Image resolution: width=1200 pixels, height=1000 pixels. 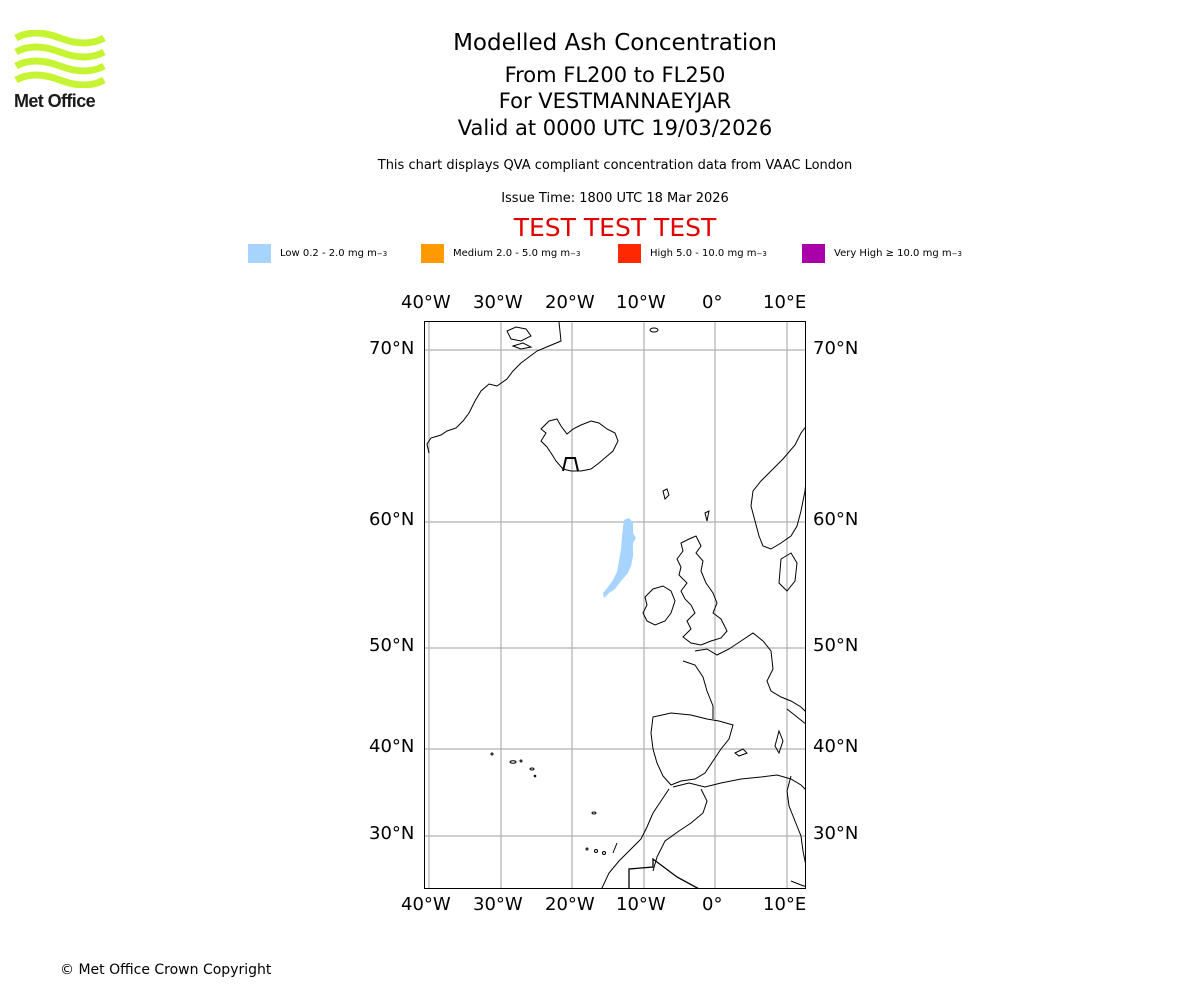 I want to click on lat-tick-left: 30°N, so click(x=392, y=833).